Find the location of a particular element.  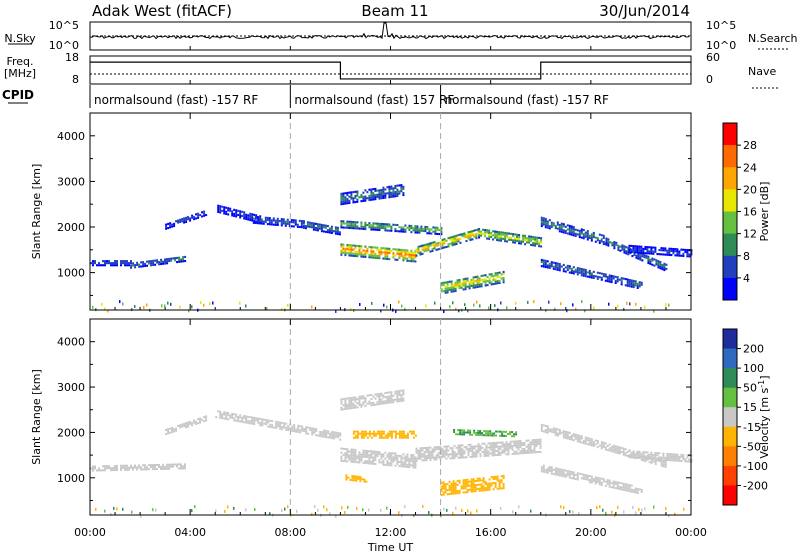

colorbar-tick-label: 24 is located at coordinates (750, 167).